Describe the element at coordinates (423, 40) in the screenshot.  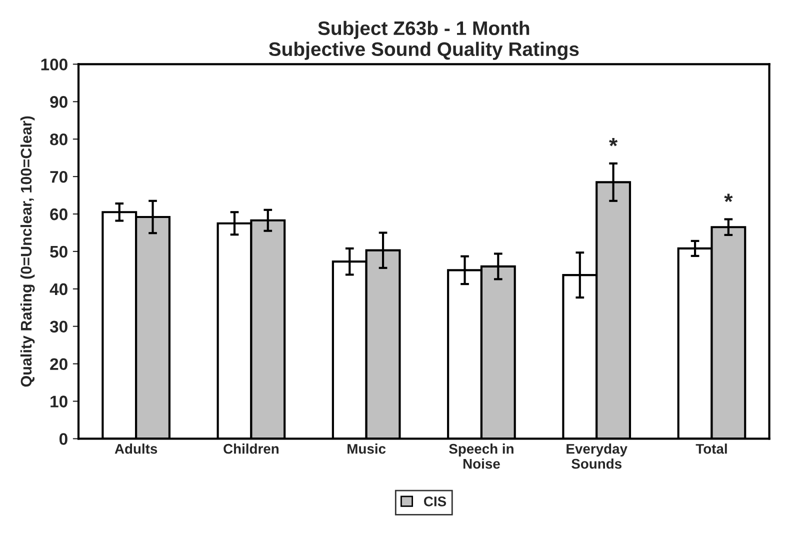
I see `chart-title: Subject Z63b - 1 Month Subjective Sound Quality Ratings` at that location.